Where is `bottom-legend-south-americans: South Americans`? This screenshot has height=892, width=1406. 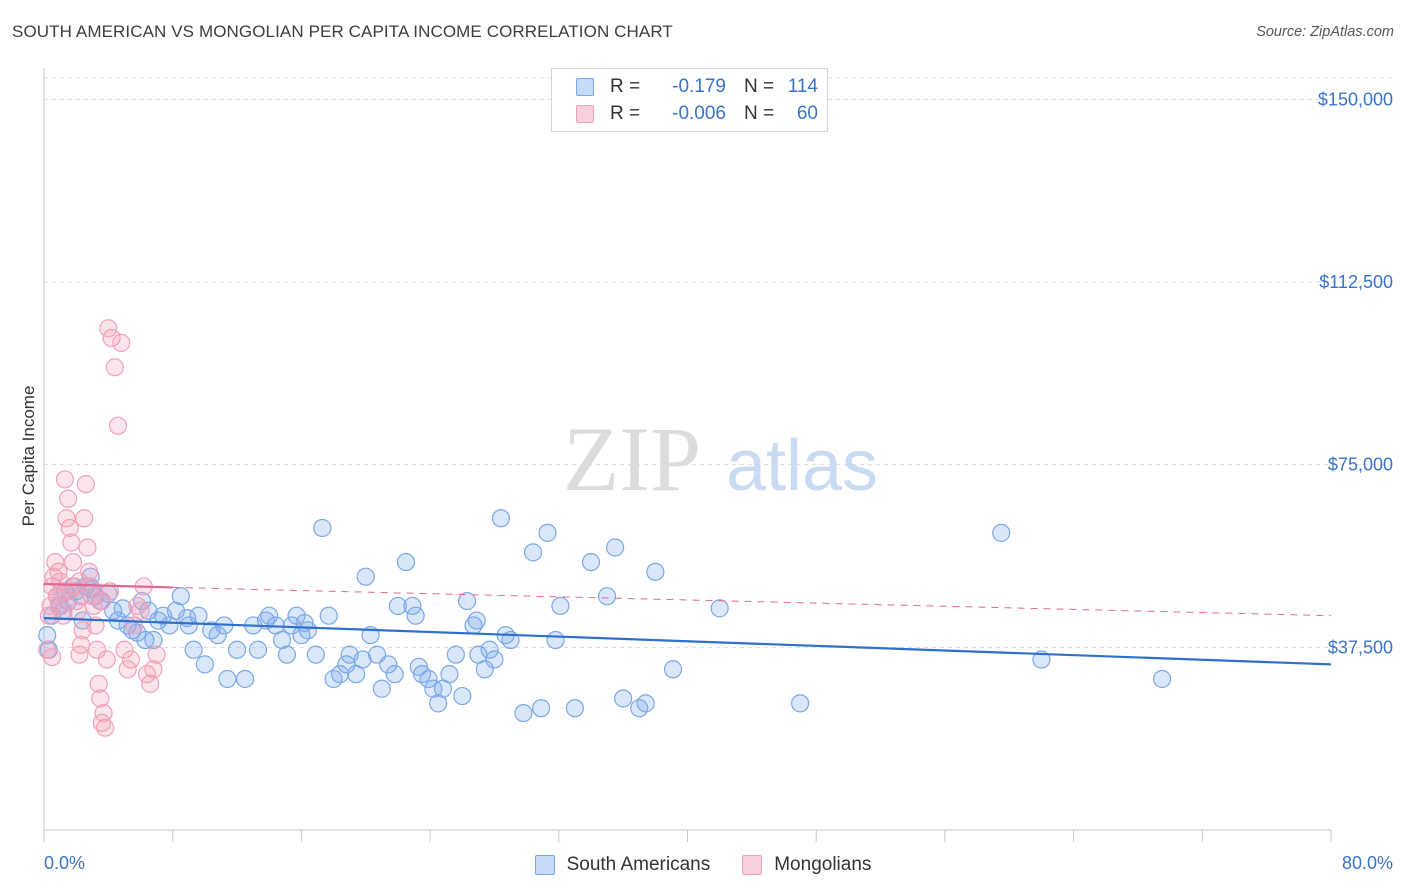
bottom-legend-south-americans: South Americans is located at coordinates (622, 865).